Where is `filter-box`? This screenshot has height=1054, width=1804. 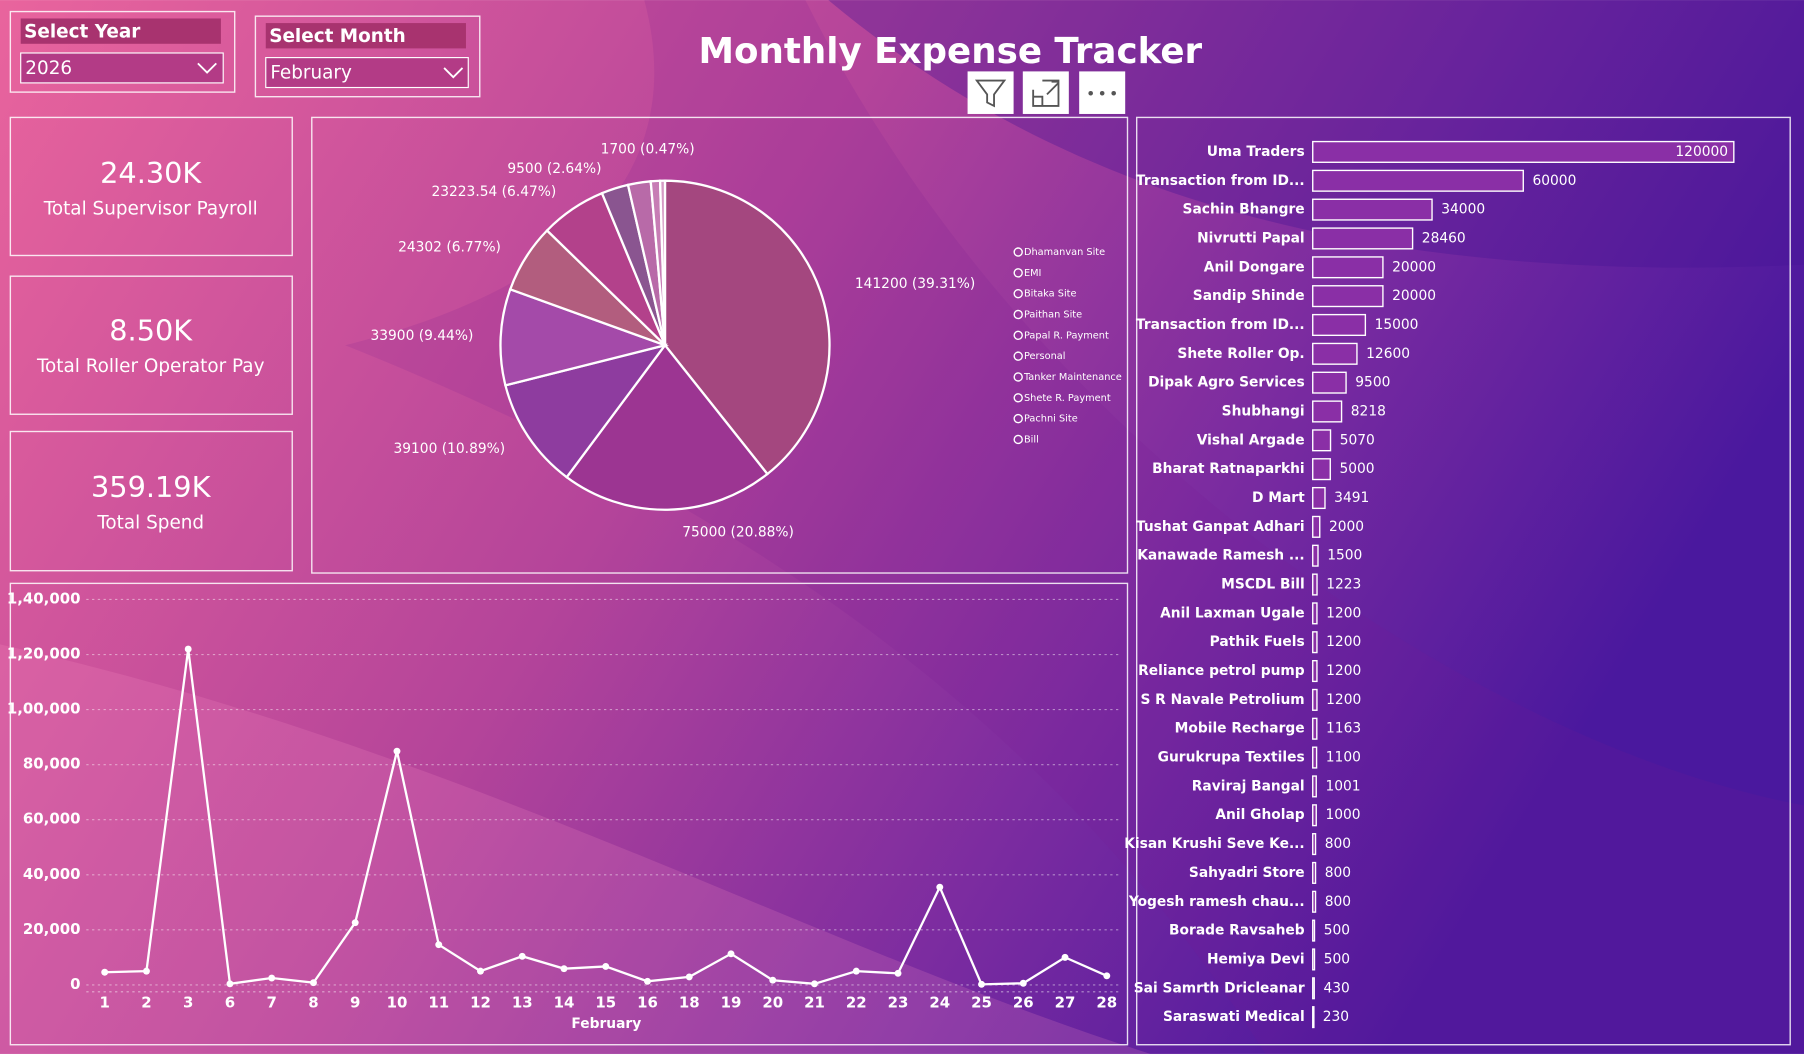 filter-box is located at coordinates (122, 51).